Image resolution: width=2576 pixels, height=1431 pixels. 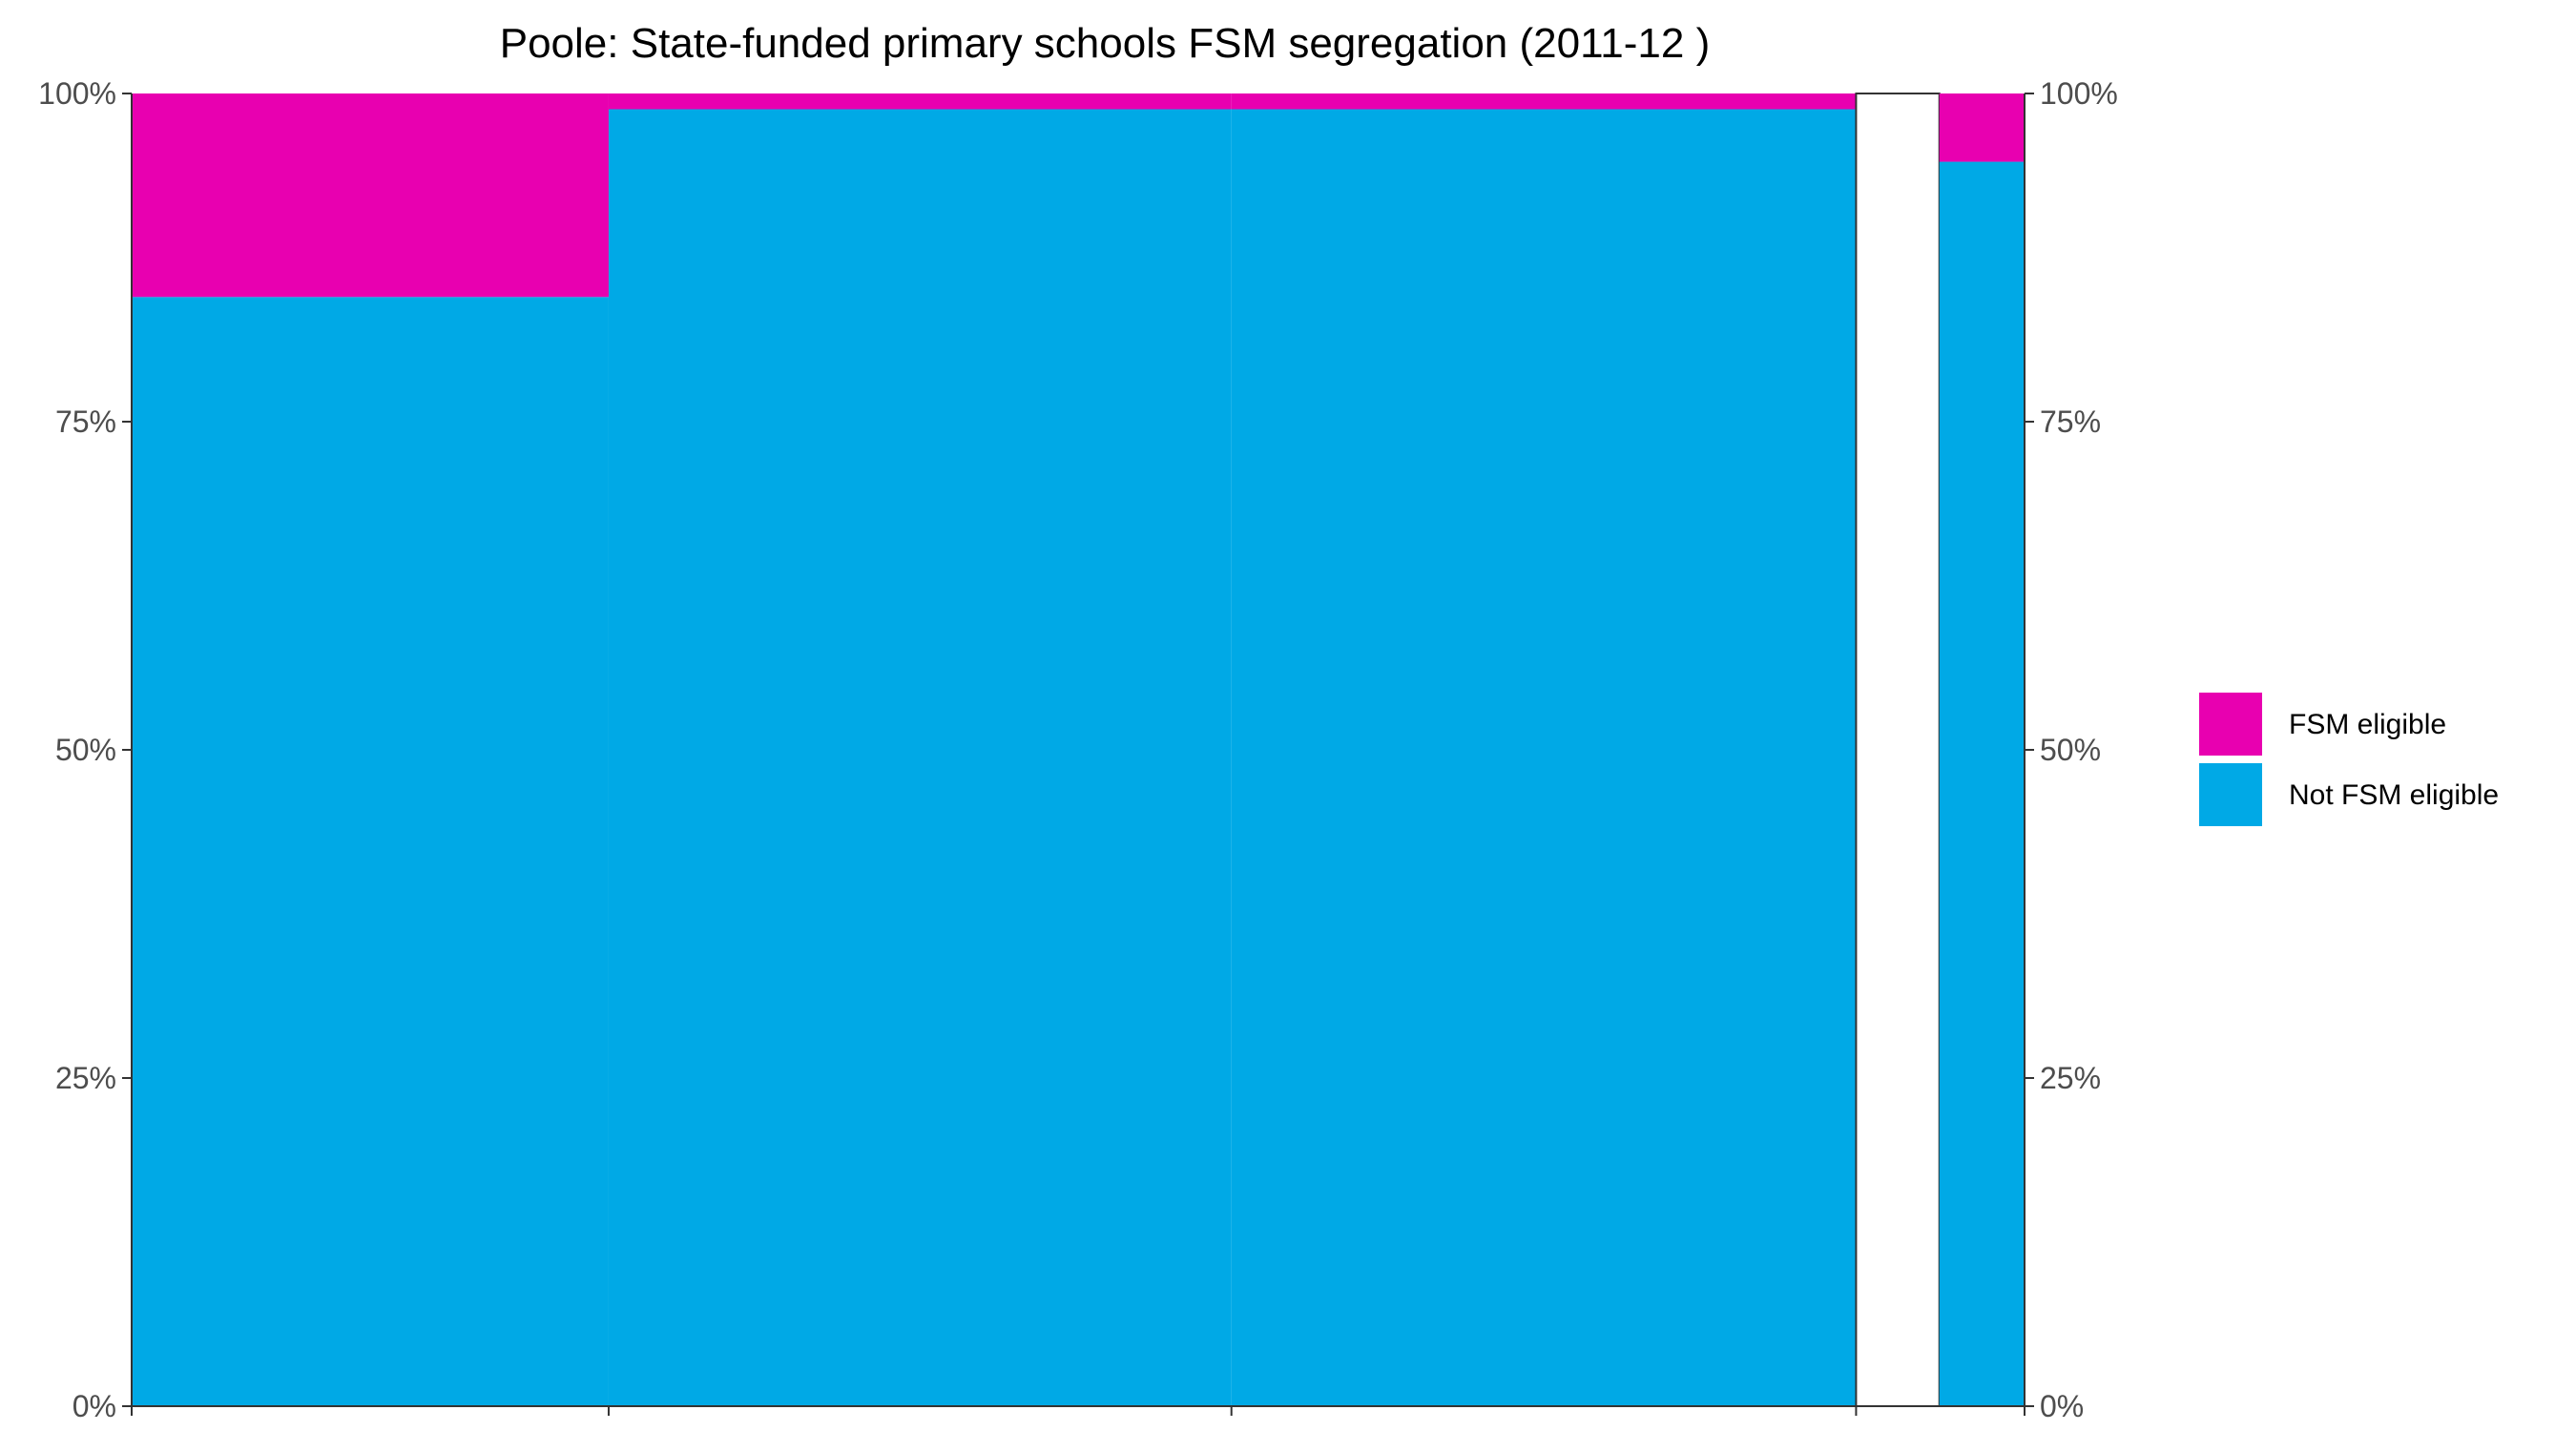 What do you see at coordinates (77, 93) in the screenshot?
I see `y-tick-label-left-4: 100%` at bounding box center [77, 93].